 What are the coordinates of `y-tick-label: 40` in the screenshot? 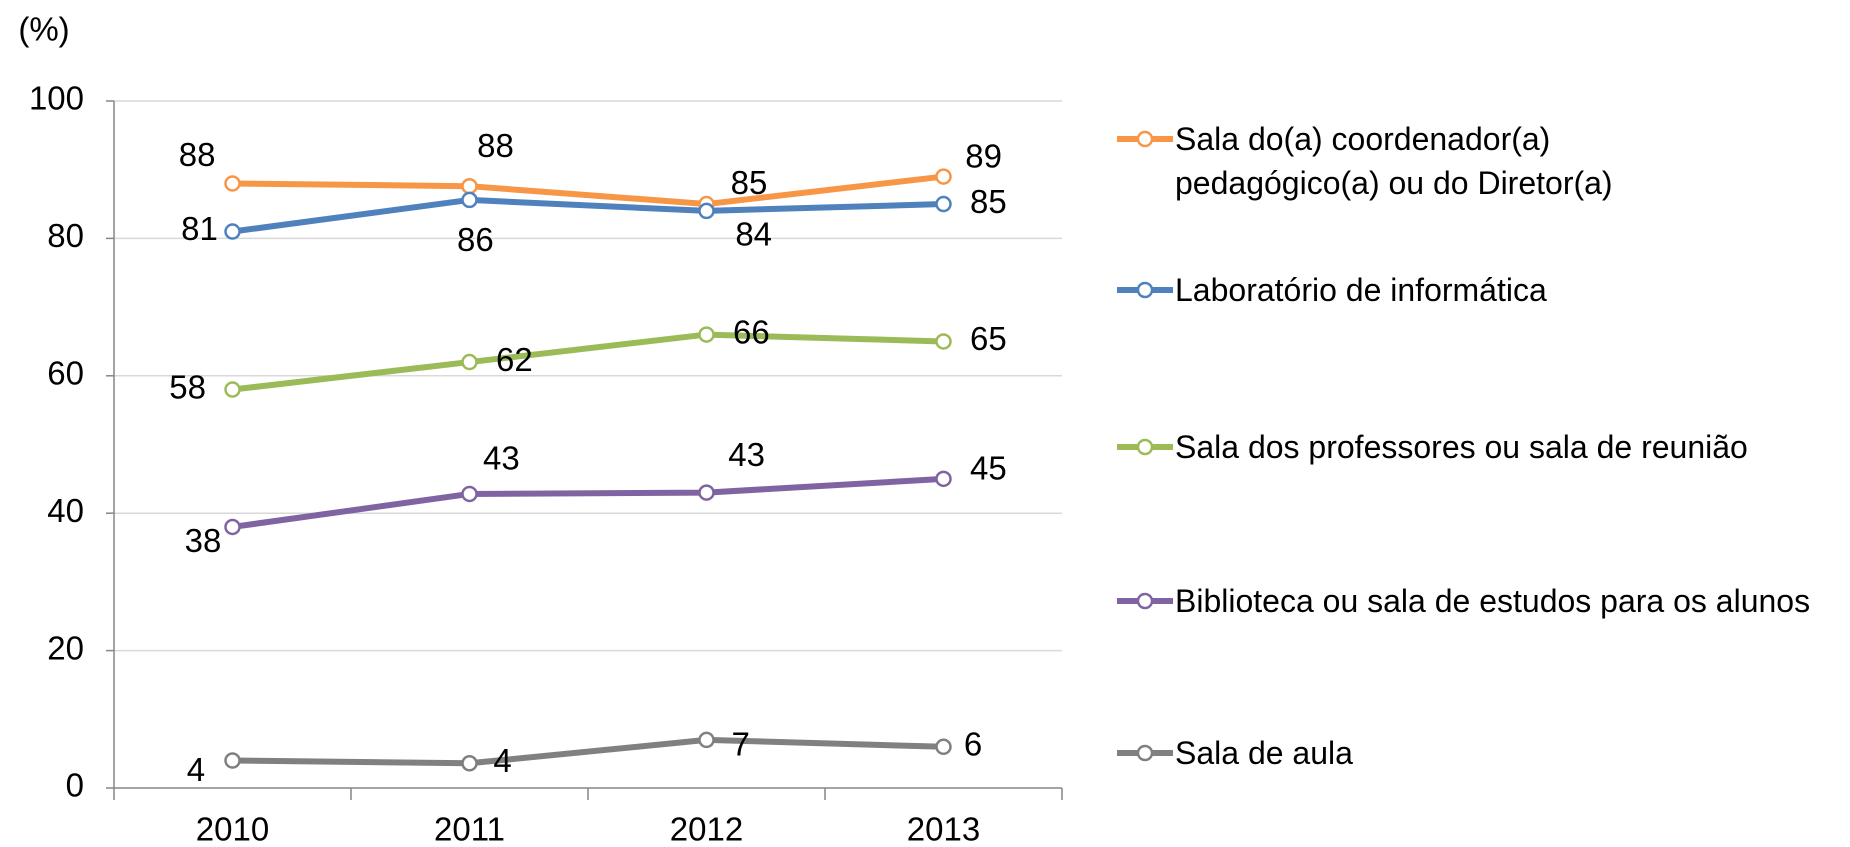 It's located at (65, 510).